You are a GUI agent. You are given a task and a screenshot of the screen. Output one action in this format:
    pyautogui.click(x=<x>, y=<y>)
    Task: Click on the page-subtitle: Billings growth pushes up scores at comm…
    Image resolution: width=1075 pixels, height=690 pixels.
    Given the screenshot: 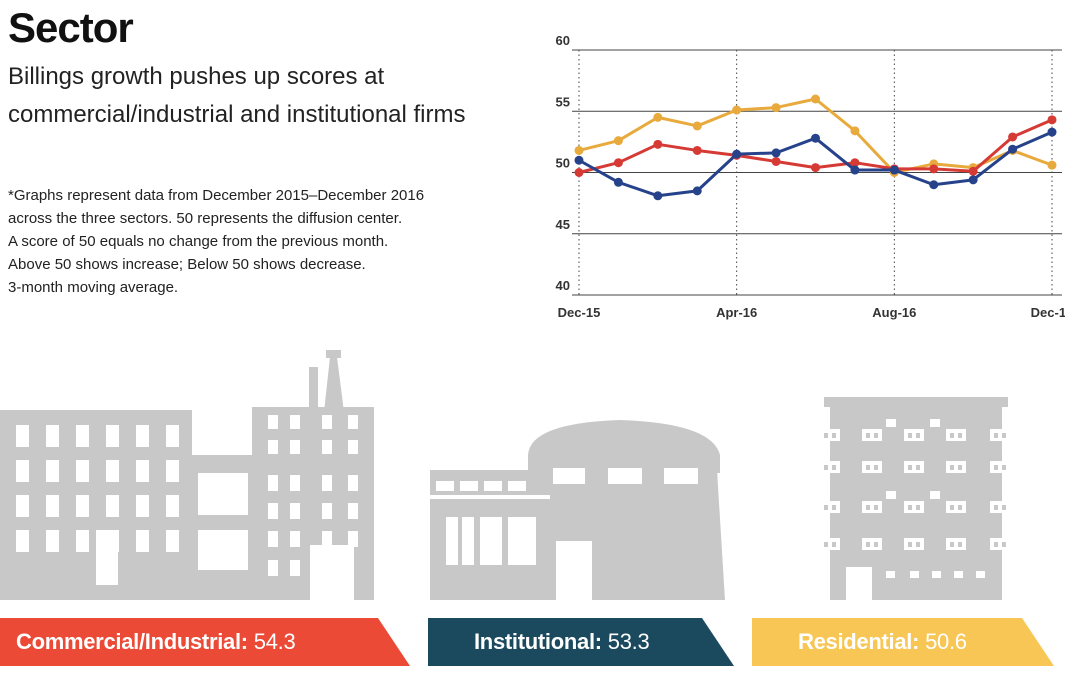 What is the action you would take?
    pyautogui.click(x=237, y=95)
    